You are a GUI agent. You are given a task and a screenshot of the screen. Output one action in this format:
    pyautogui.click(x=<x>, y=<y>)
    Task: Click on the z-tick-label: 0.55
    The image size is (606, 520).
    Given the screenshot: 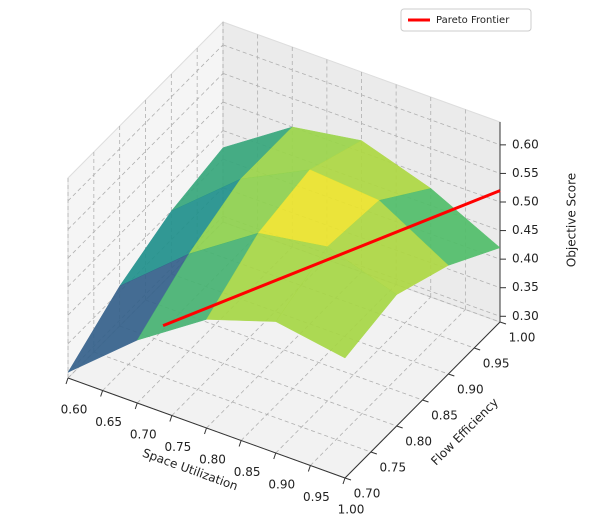 What is the action you would take?
    pyautogui.click(x=525, y=173)
    